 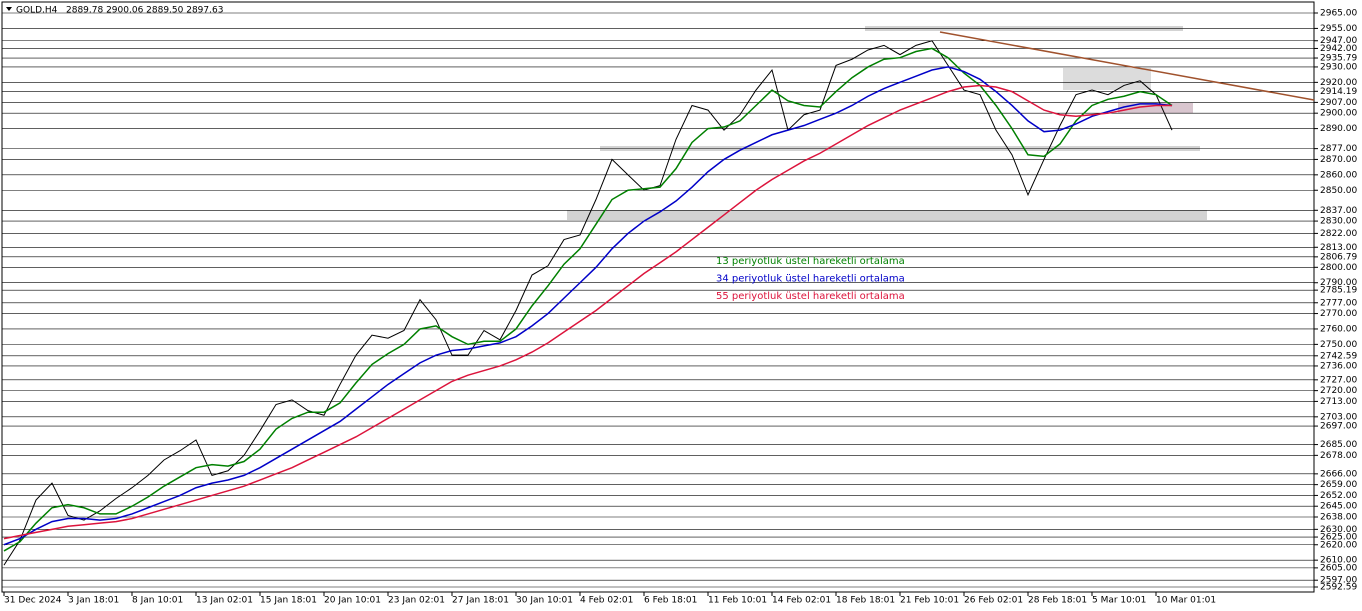 I want to click on x-tick-label: 23 Jan 02:01, so click(x=416, y=601).